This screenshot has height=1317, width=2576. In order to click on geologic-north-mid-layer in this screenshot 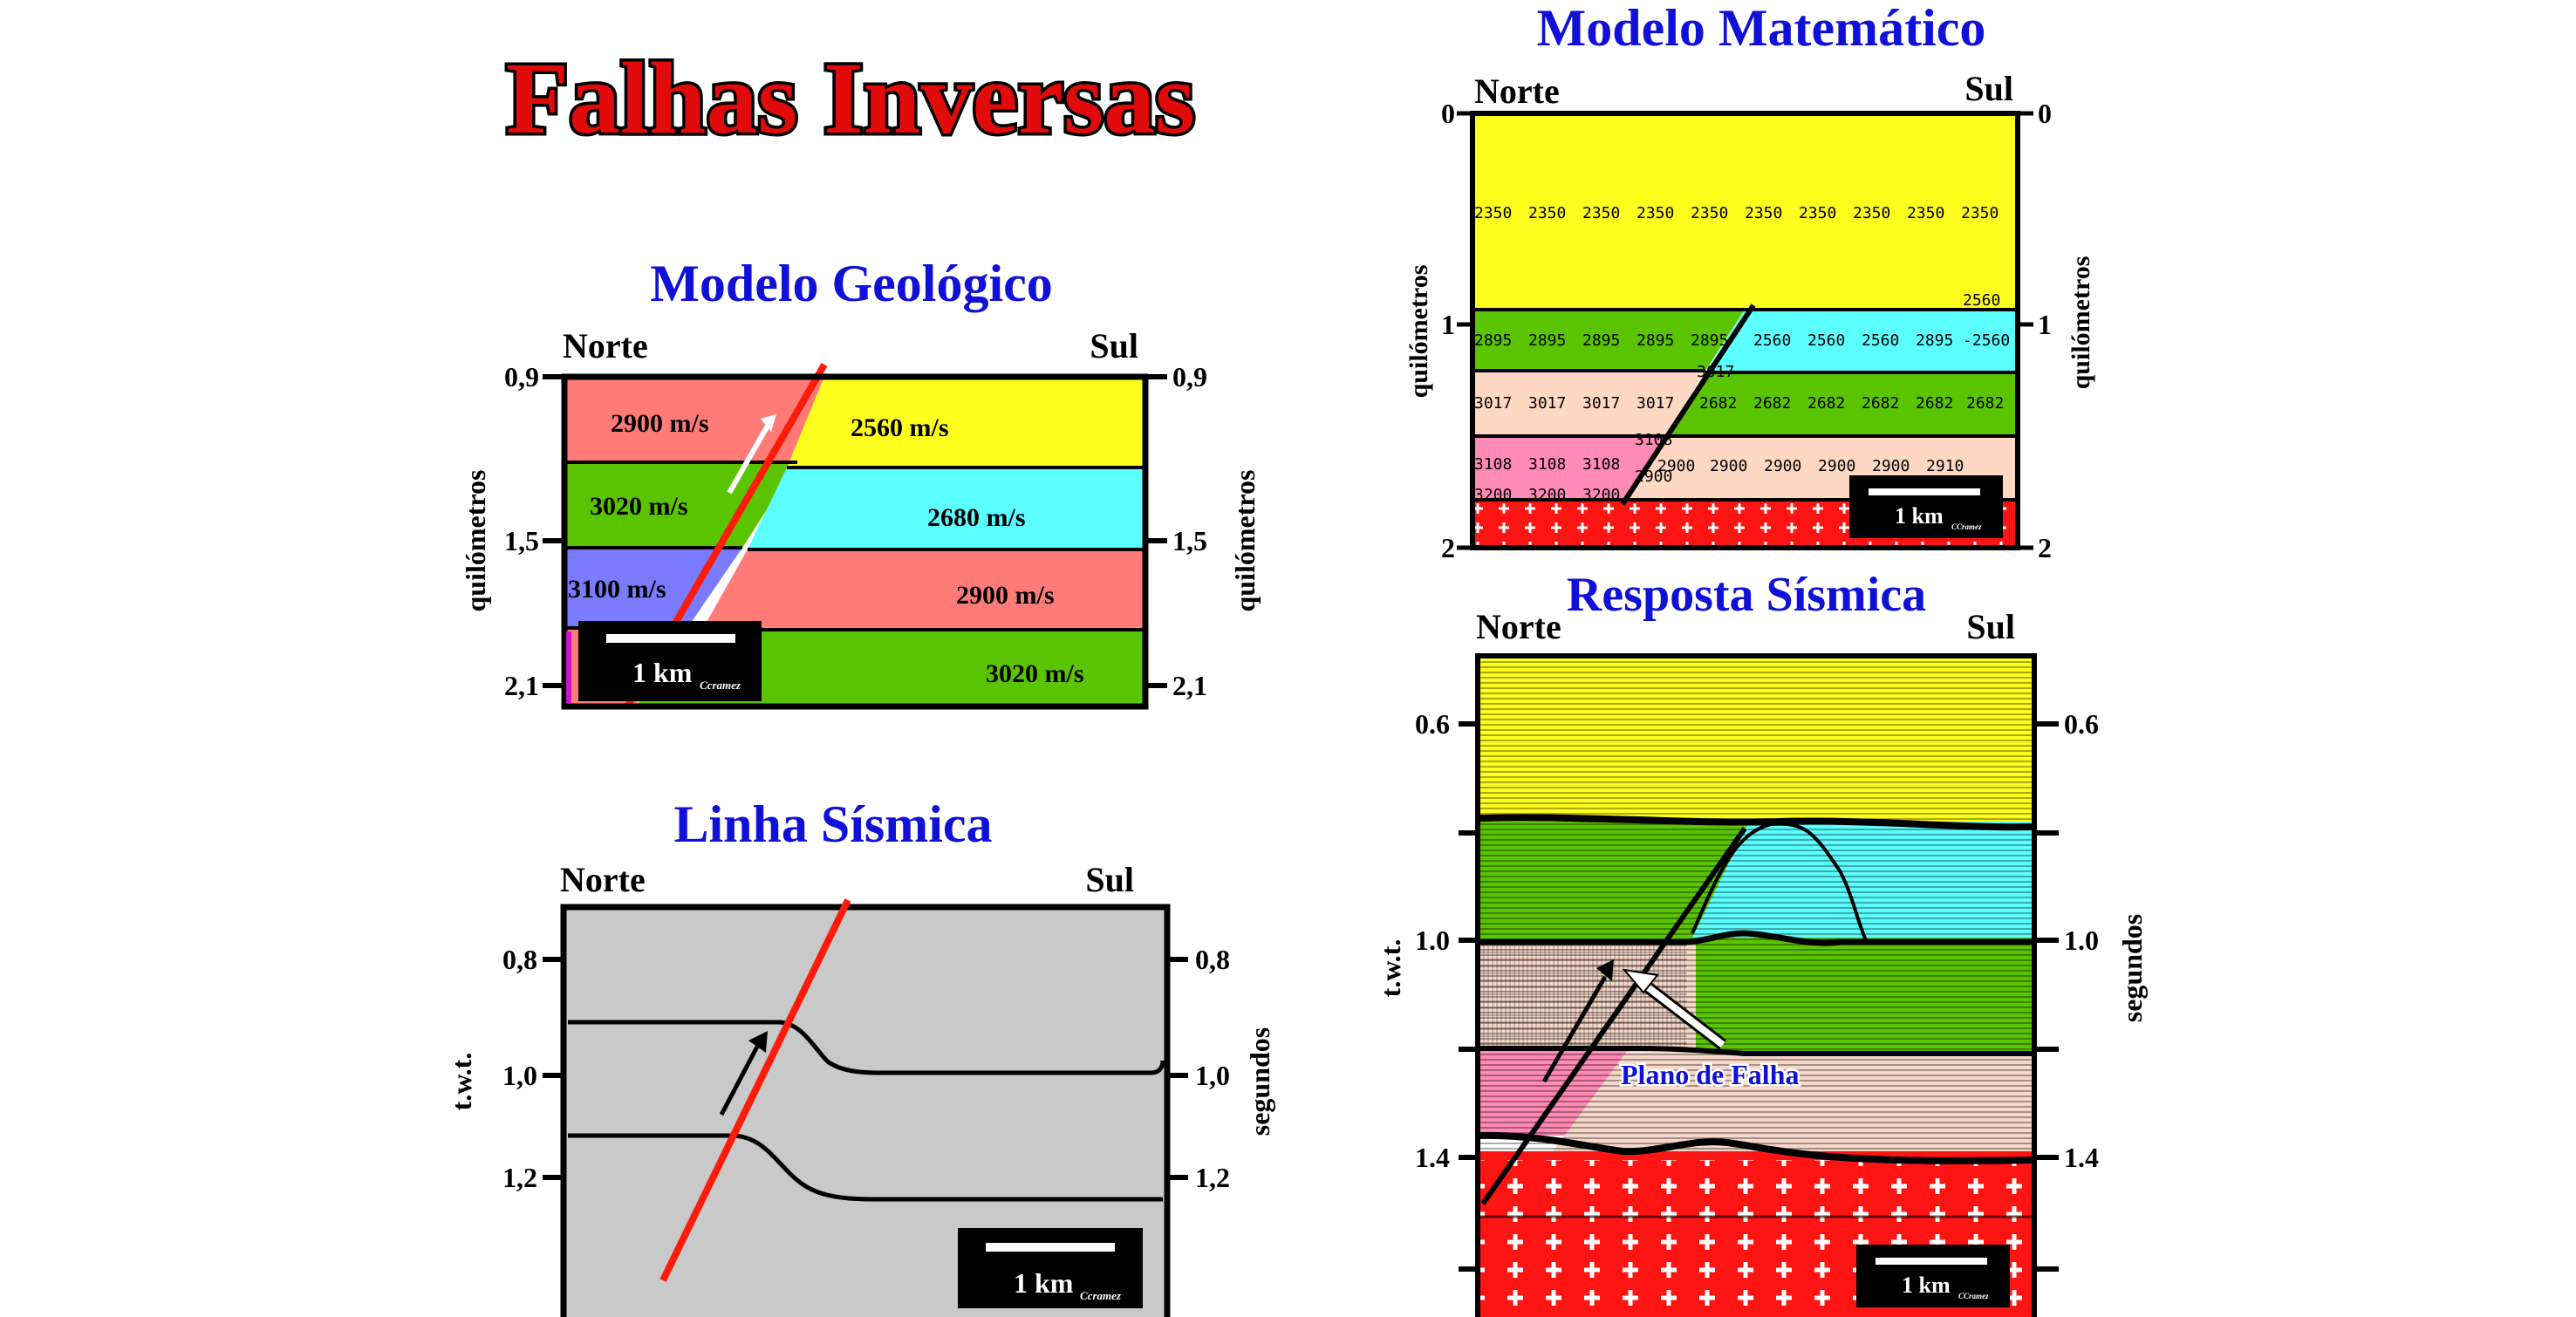, I will do `click(680, 505)`.